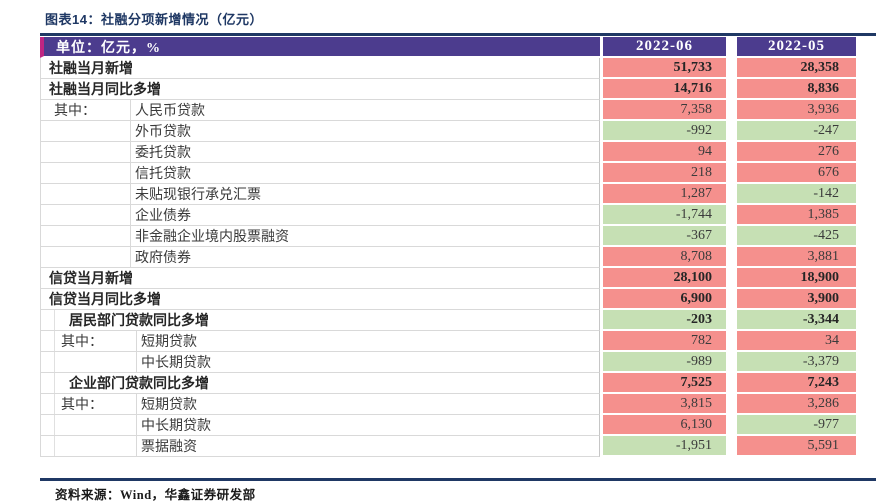 The image size is (876, 504). Describe the element at coordinates (796, 278) in the screenshot. I see `value-cell: 18,900` at that location.